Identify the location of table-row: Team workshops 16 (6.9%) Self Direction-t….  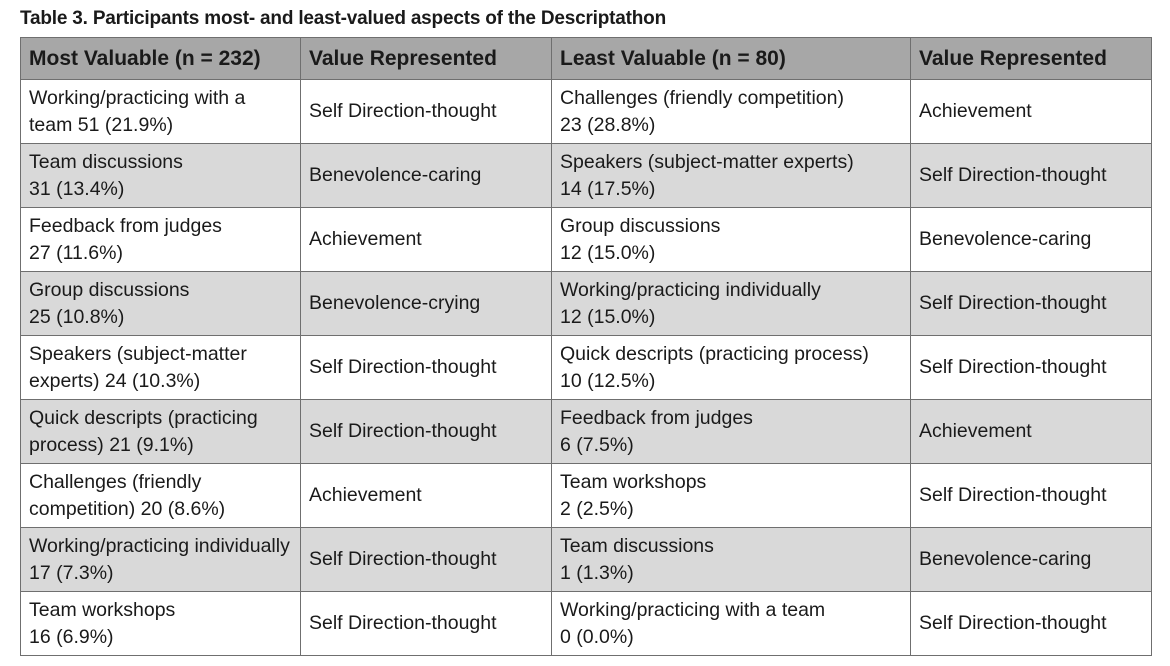
(586, 623).